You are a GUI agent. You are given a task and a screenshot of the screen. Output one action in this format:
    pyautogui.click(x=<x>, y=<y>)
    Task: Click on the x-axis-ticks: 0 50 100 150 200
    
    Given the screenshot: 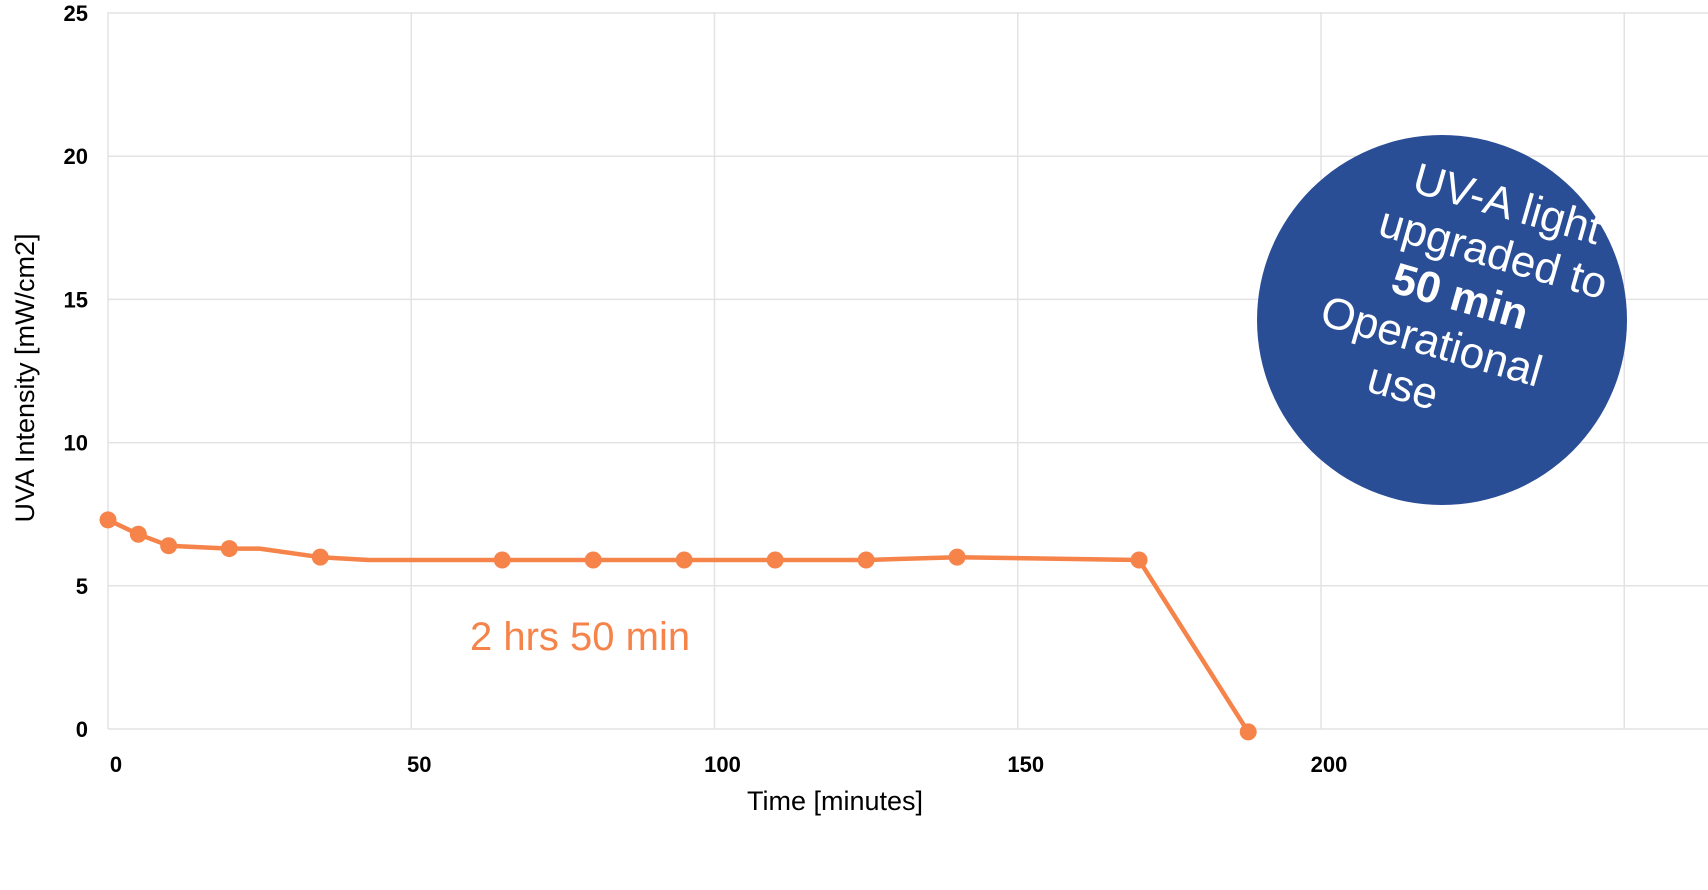 What is the action you would take?
    pyautogui.click(x=728, y=764)
    